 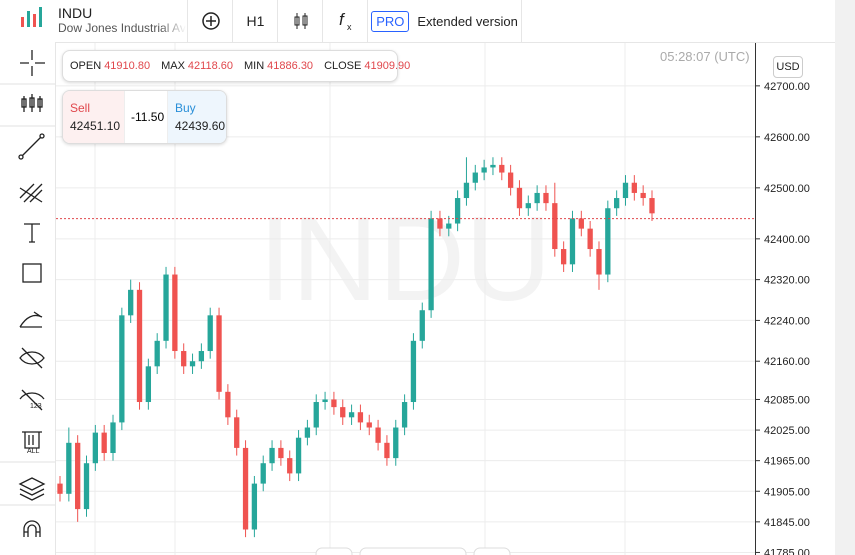 I want to click on chart-type-button, so click(x=300, y=21).